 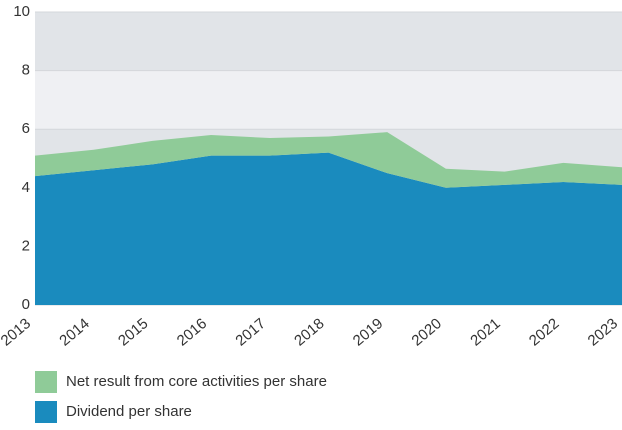 I want to click on y-tick-label: 8, so click(x=26, y=70).